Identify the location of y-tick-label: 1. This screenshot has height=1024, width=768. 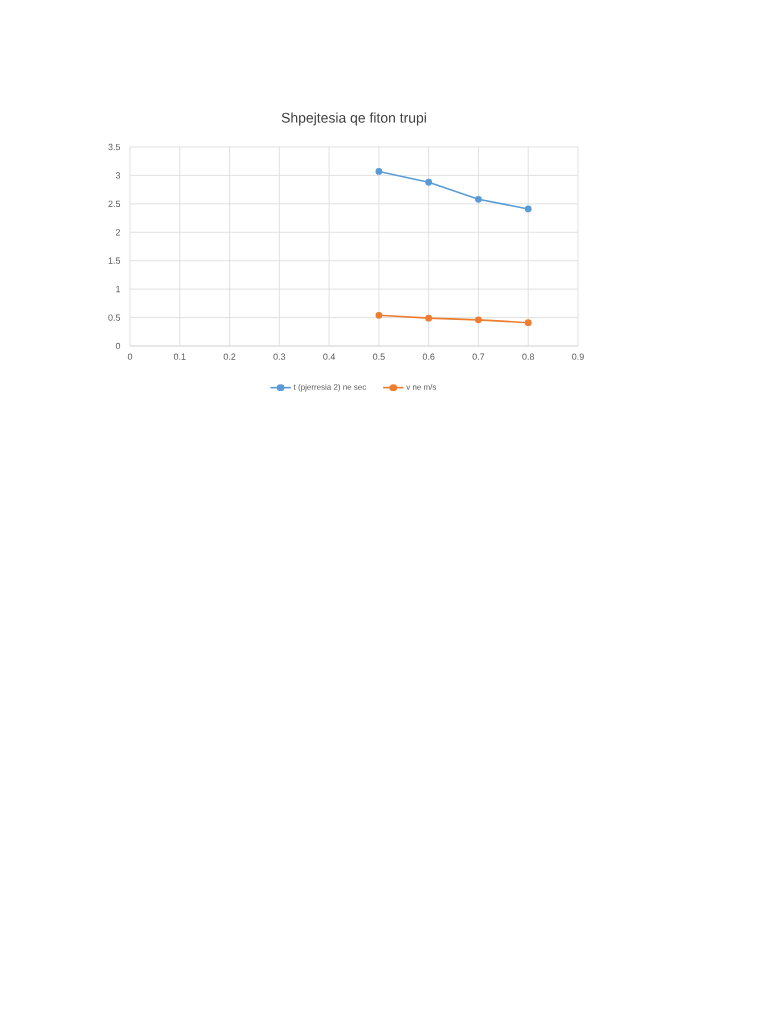
(118, 289).